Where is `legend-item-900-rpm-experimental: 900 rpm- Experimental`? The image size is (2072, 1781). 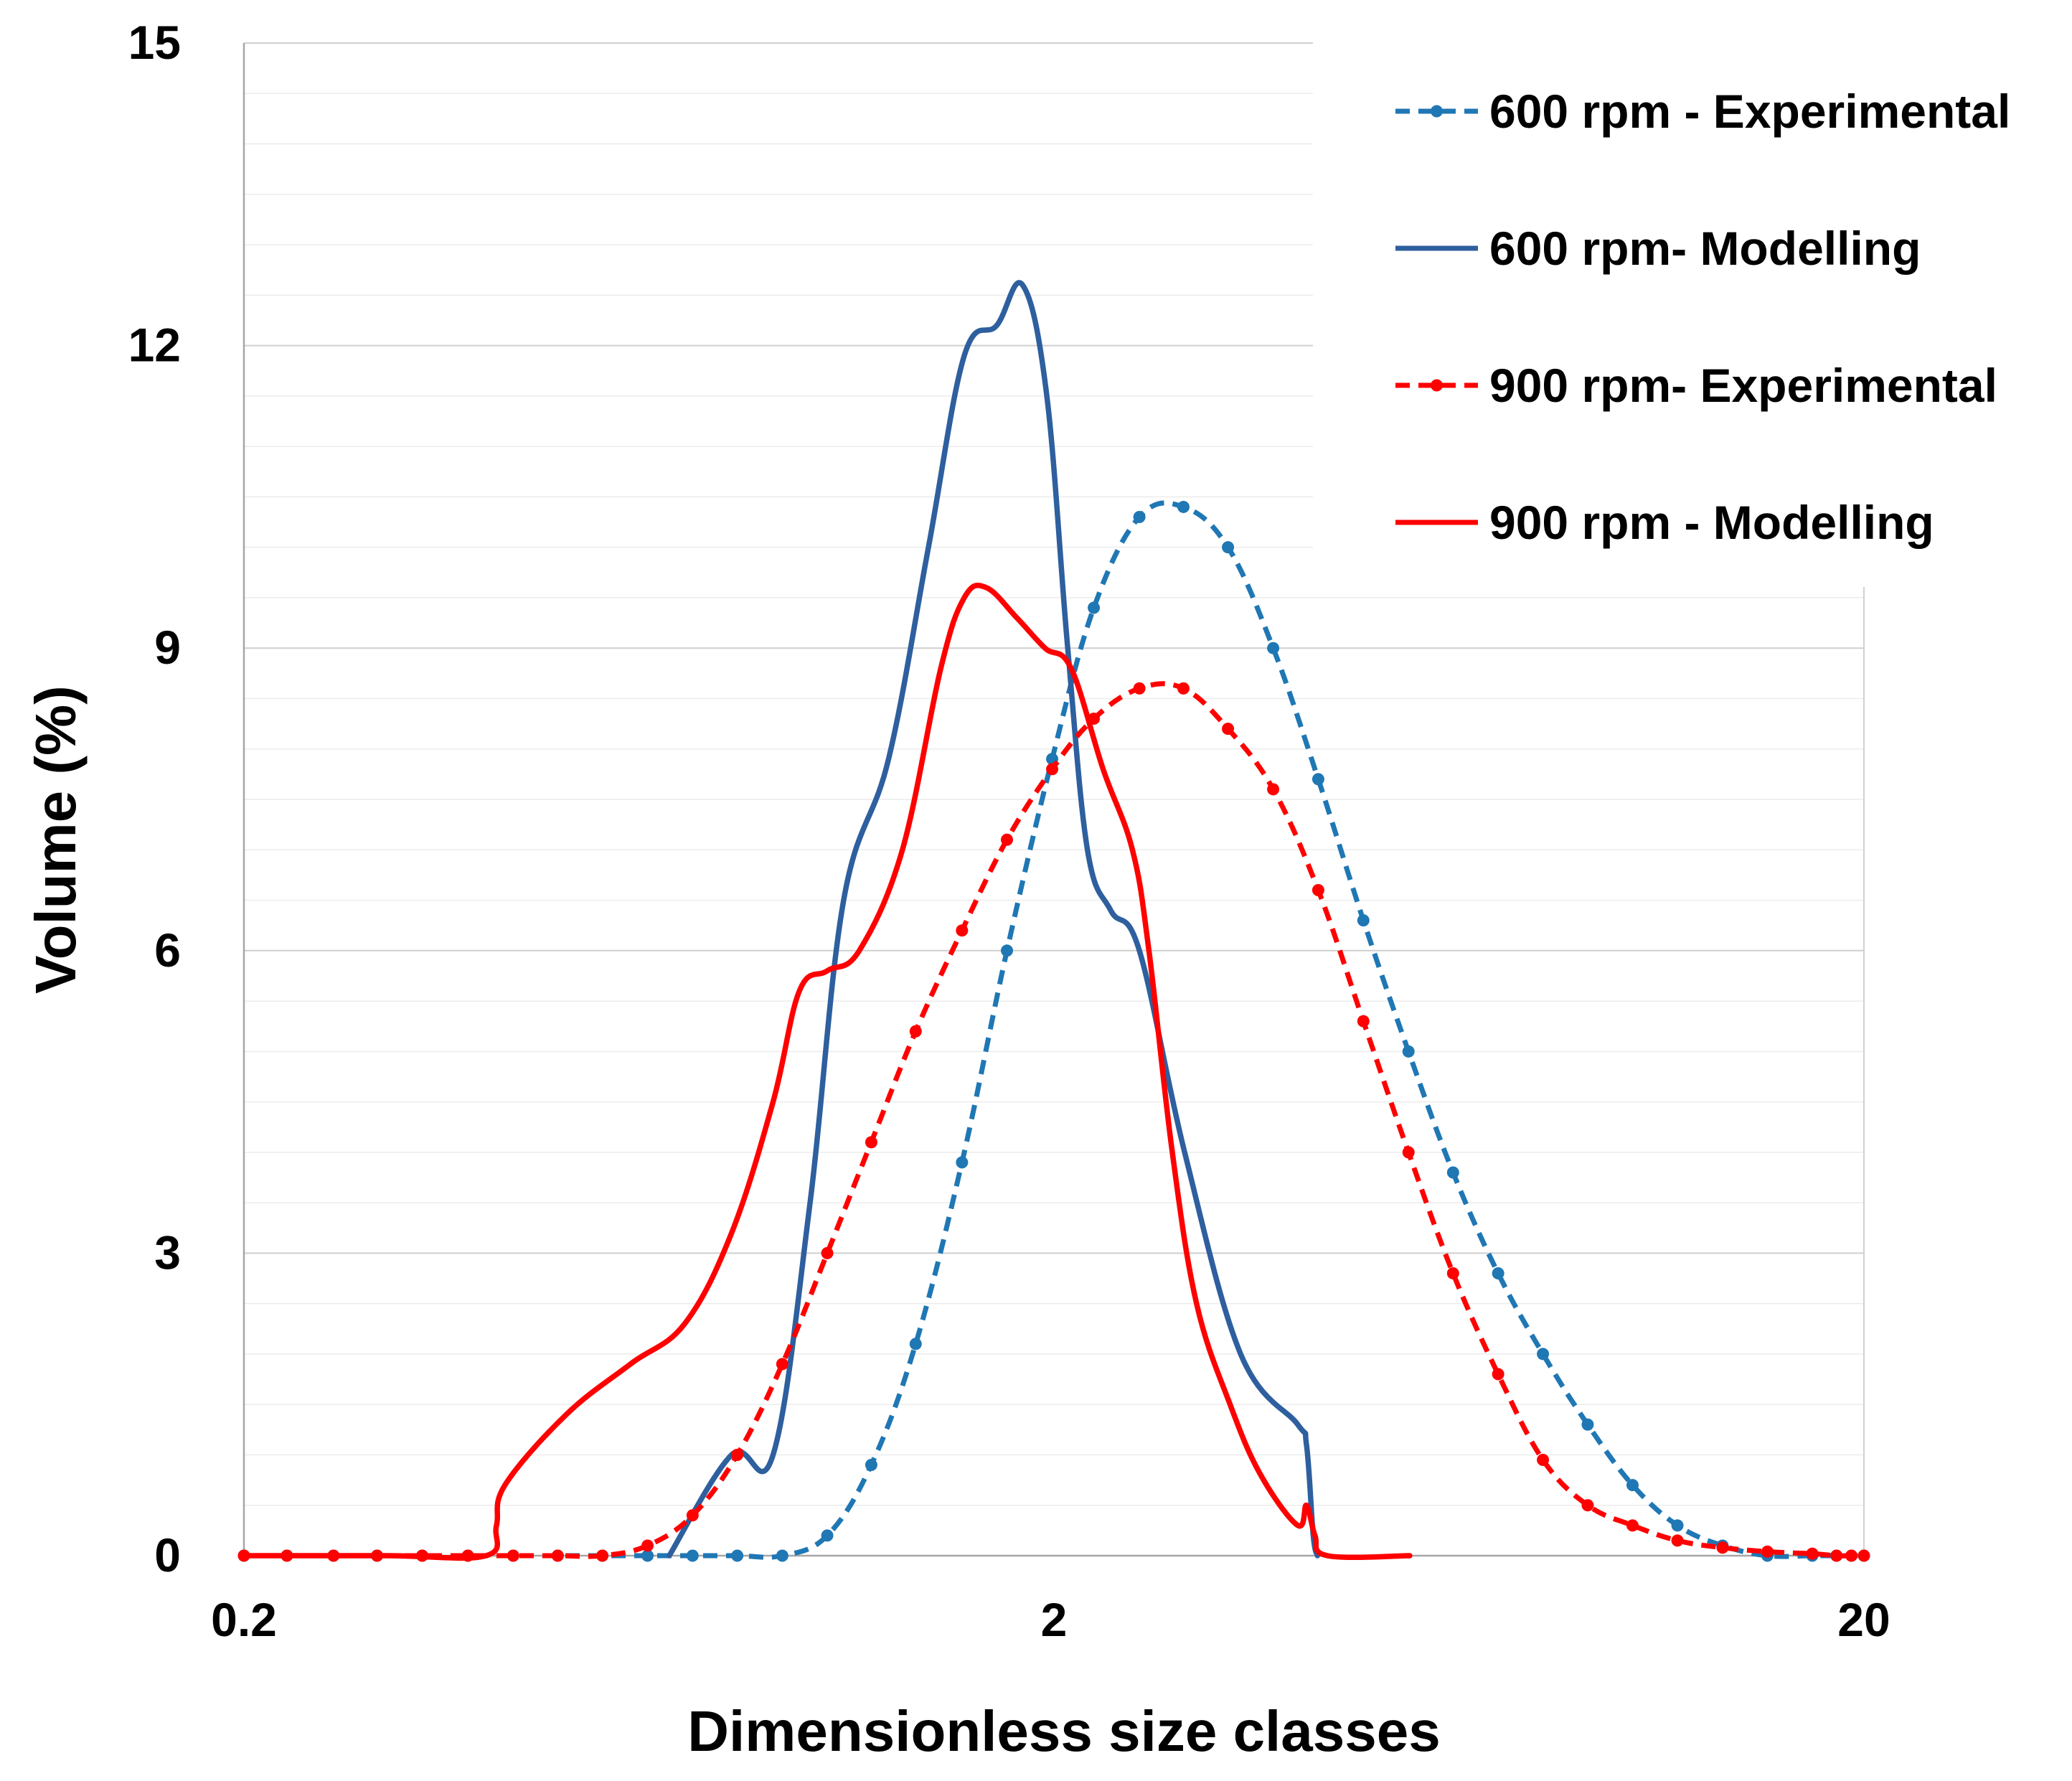 legend-item-900-rpm-experimental: 900 rpm- Experimental is located at coordinates (1696, 385).